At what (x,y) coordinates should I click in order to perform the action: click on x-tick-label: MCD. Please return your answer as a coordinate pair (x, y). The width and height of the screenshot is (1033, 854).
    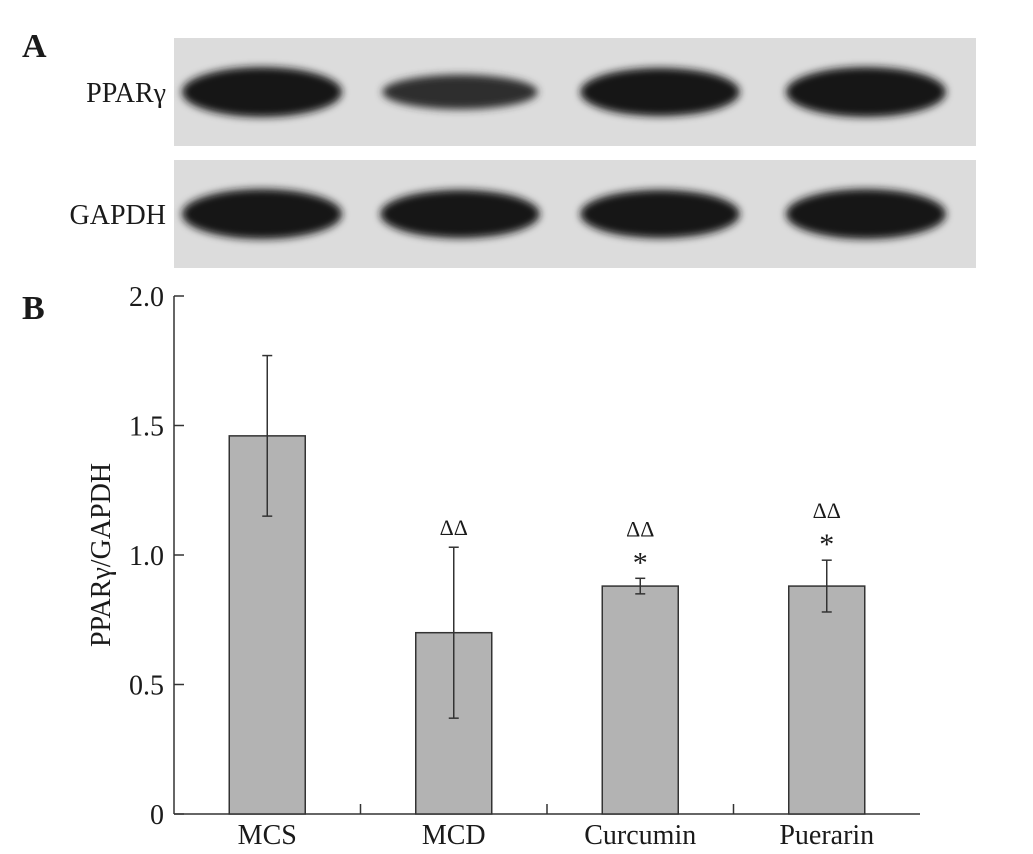
    Looking at the image, I should click on (454, 835).